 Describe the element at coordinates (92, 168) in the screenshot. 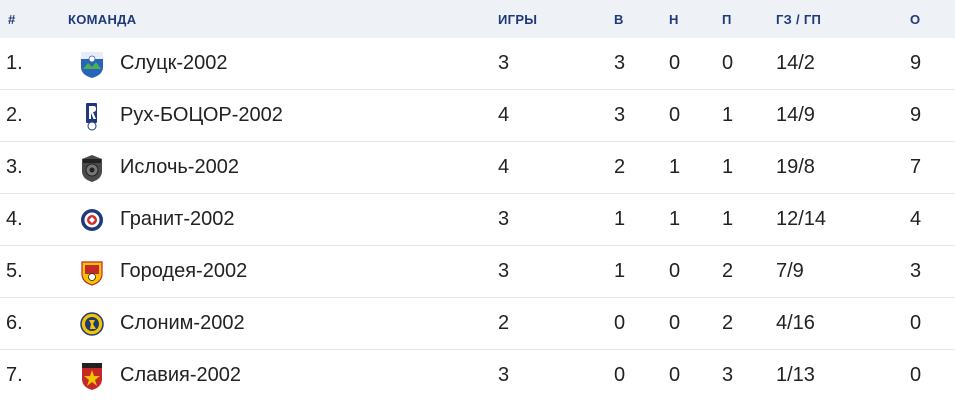

I see `isloch-logo` at that location.